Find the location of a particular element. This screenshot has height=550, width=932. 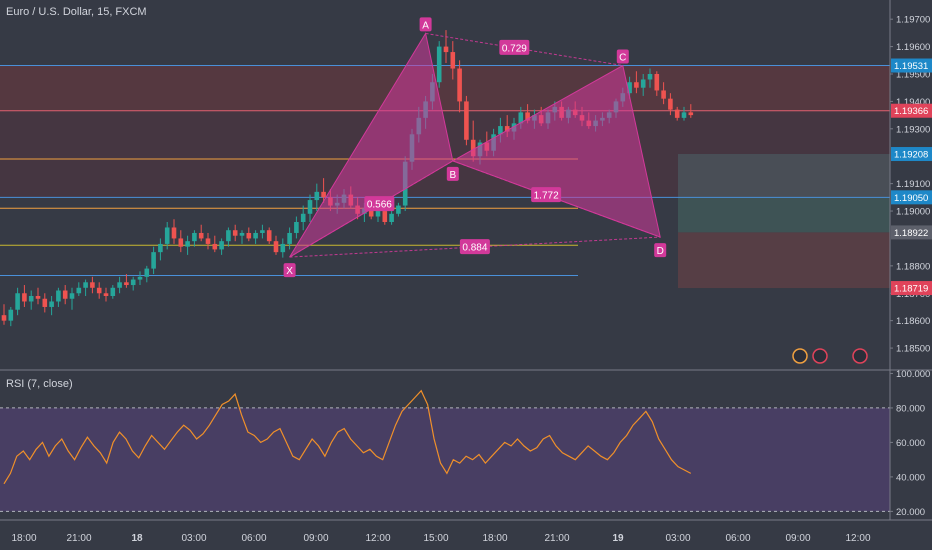

resistance-zone-top is located at coordinates (445, 88).